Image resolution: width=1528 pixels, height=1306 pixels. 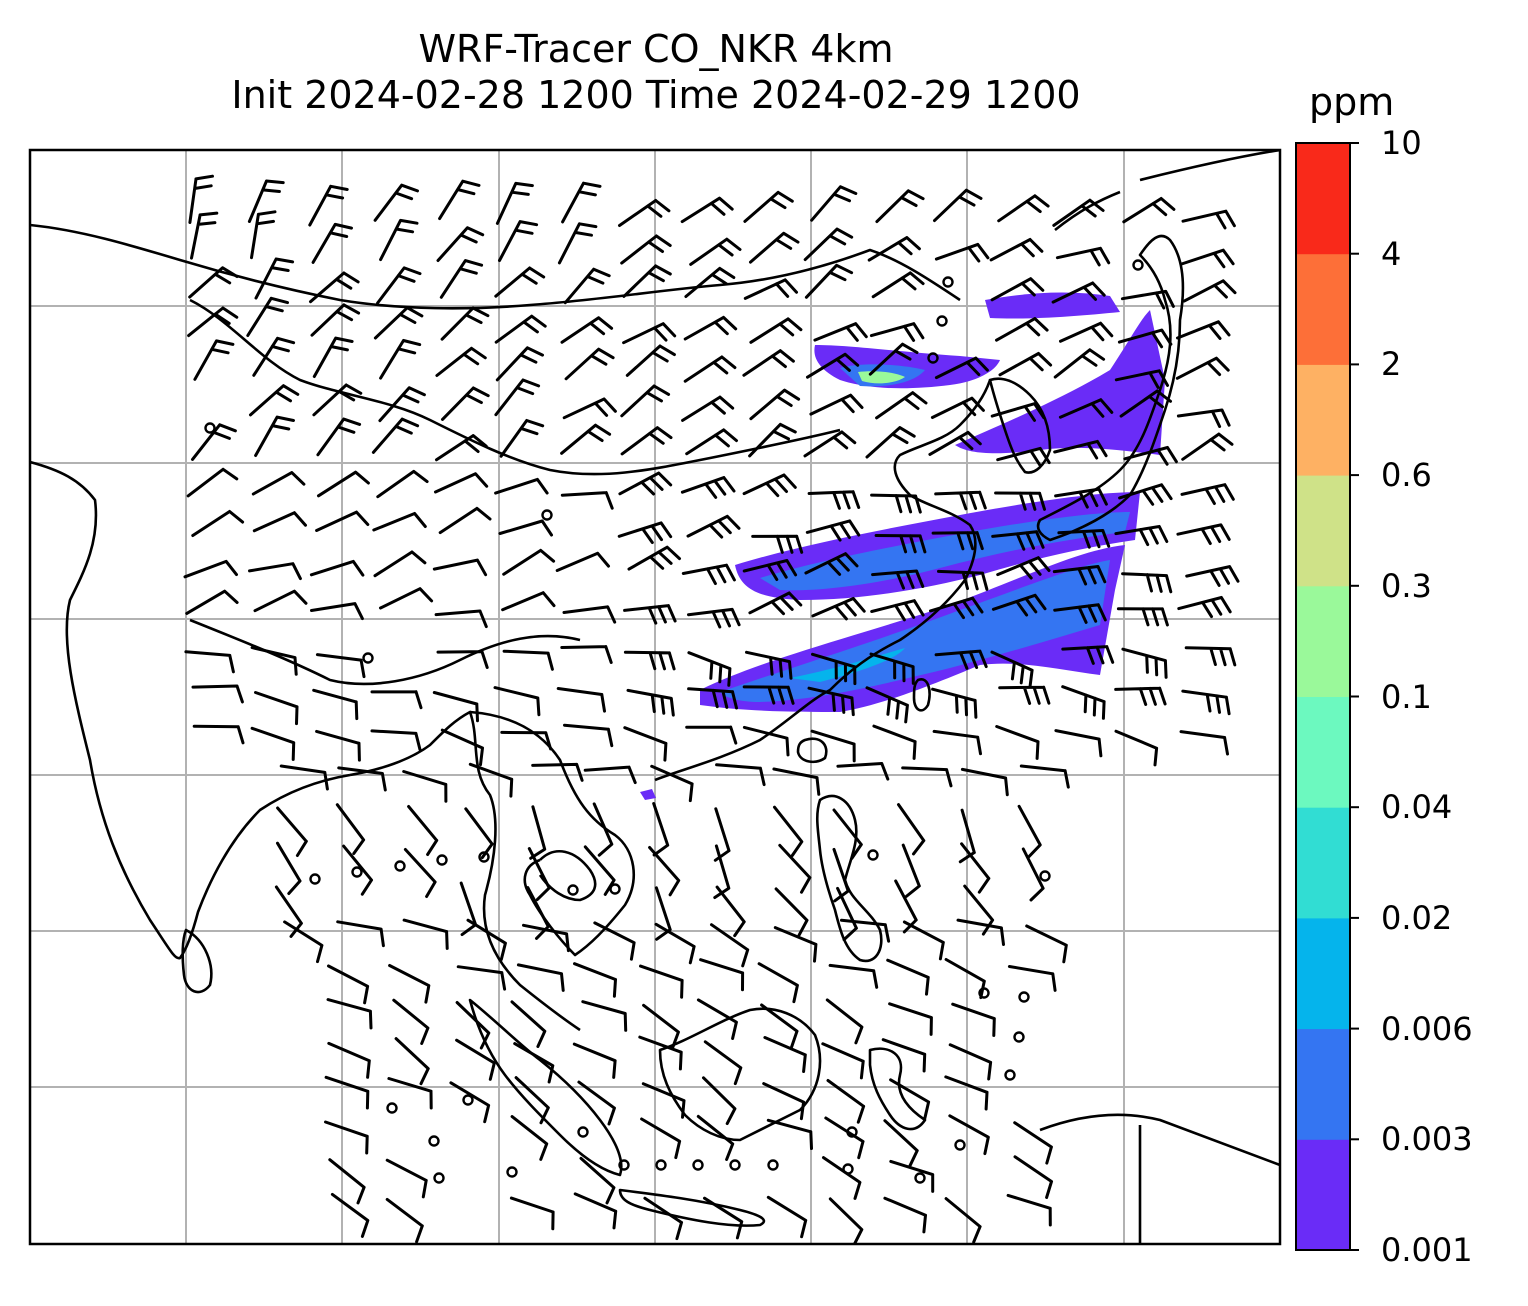 I want to click on colorbar-tick-label: 0.001, so click(x=1427, y=1250).